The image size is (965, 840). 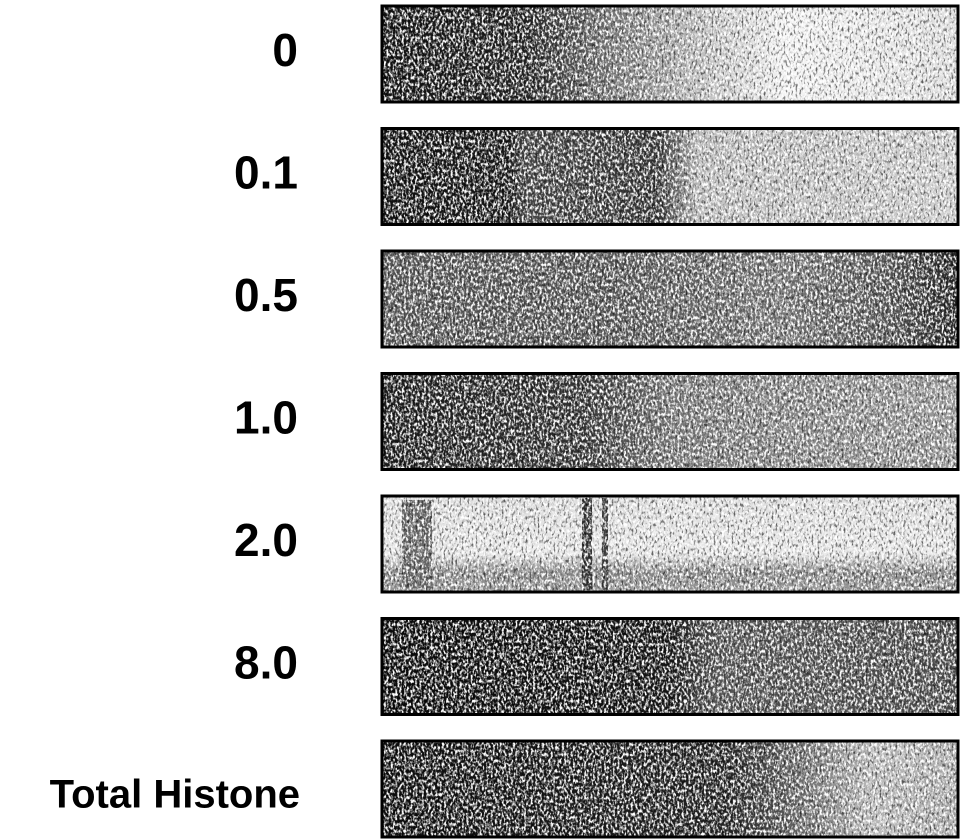 What do you see at coordinates (285, 50) in the screenshot?
I see `lane-label: 0` at bounding box center [285, 50].